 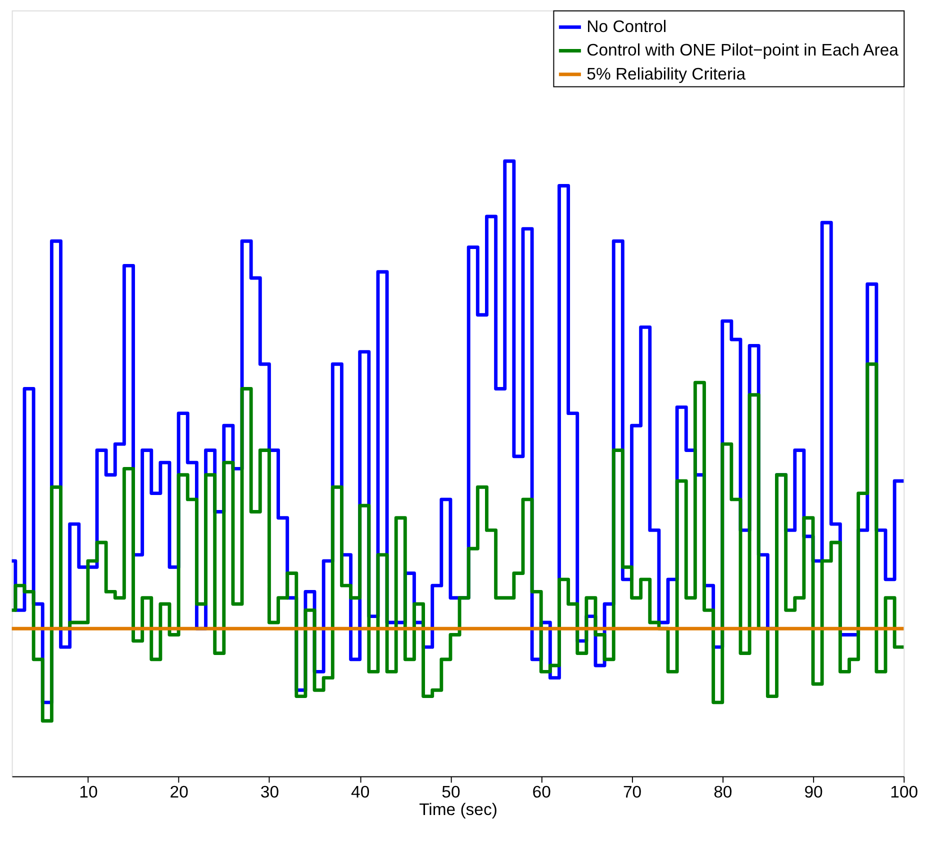 I want to click on legend-label: No Control, so click(x=626, y=26).